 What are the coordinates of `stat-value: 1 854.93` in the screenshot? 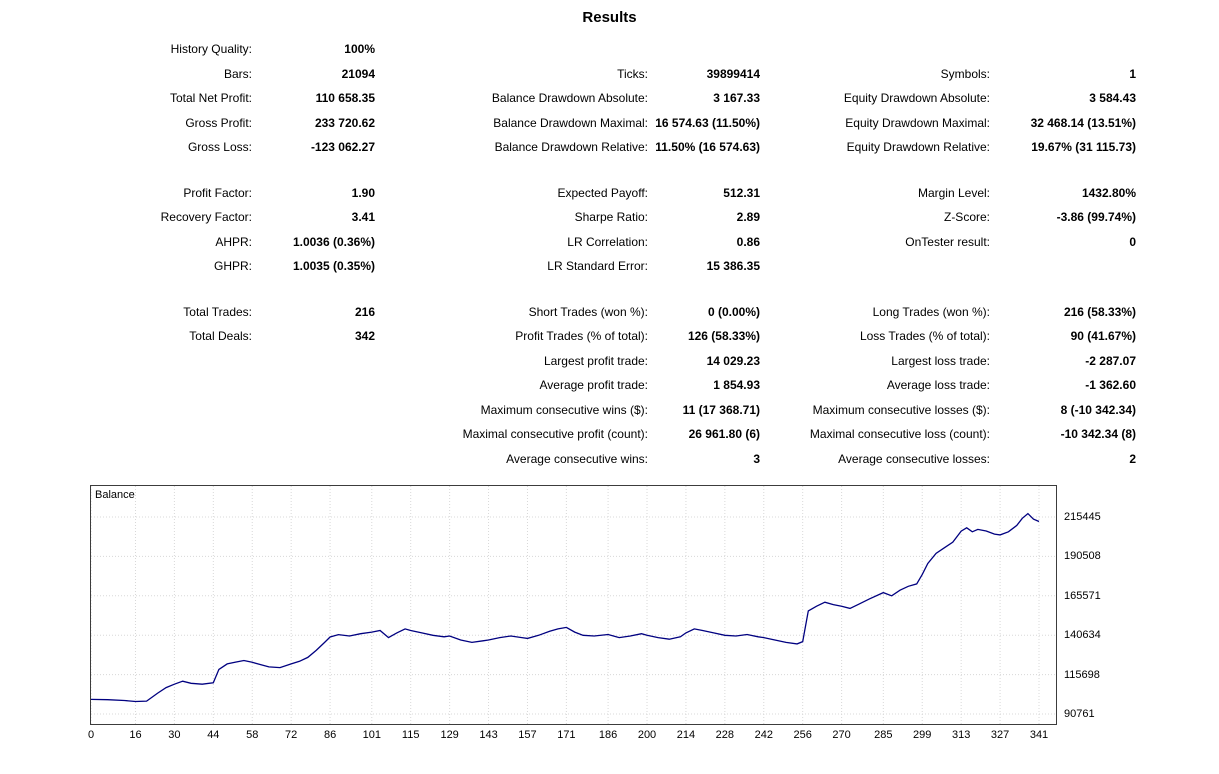 It's located at (736, 385).